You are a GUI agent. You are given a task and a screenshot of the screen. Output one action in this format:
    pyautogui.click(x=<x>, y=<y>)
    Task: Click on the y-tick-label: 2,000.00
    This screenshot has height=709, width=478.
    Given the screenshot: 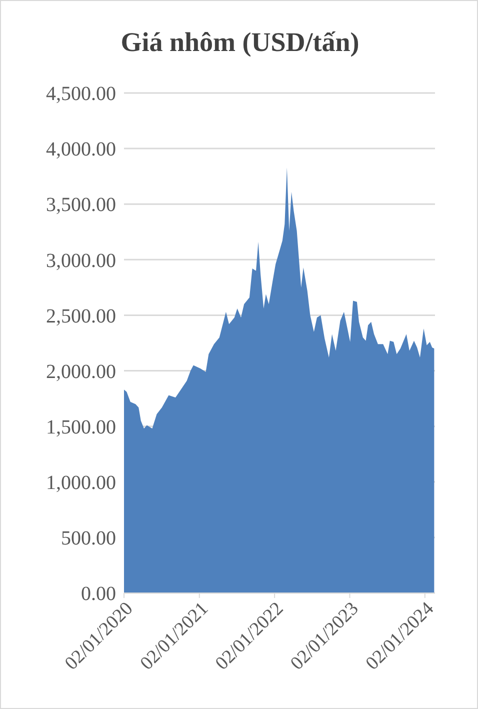 What is the action you would take?
    pyautogui.click(x=81, y=371)
    